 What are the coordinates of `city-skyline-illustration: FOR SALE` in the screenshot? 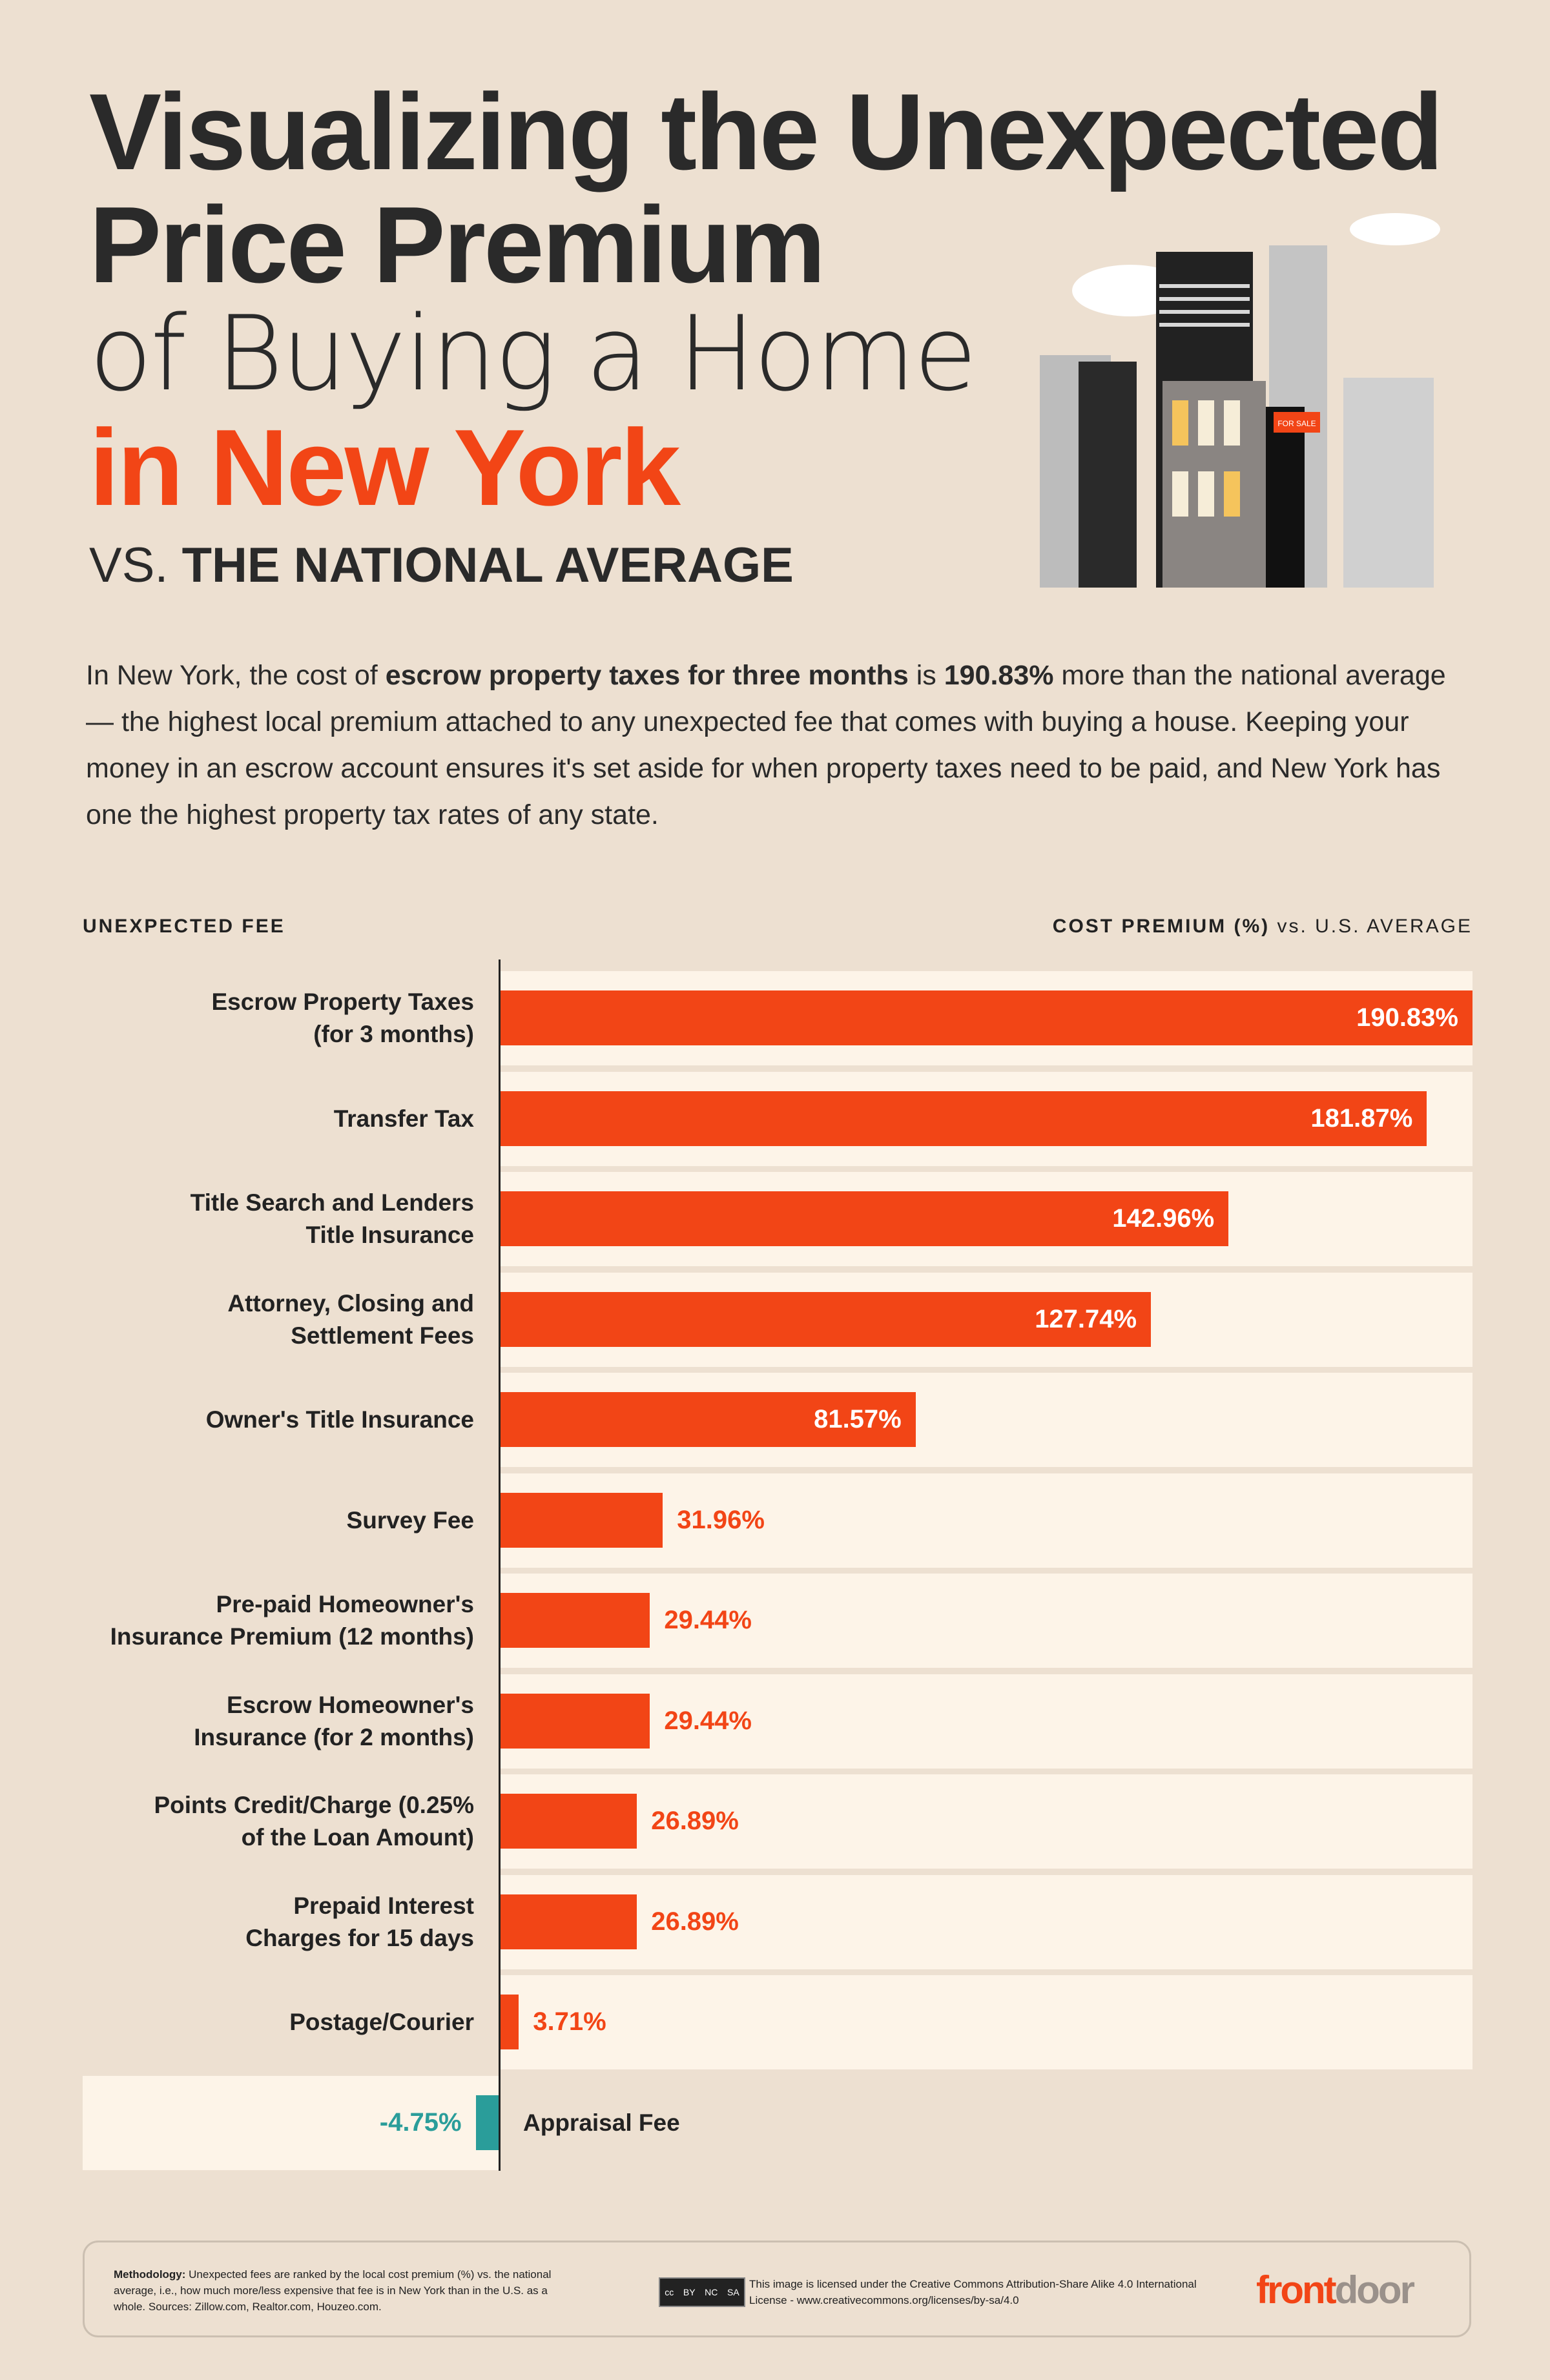 It's located at (1240, 401).